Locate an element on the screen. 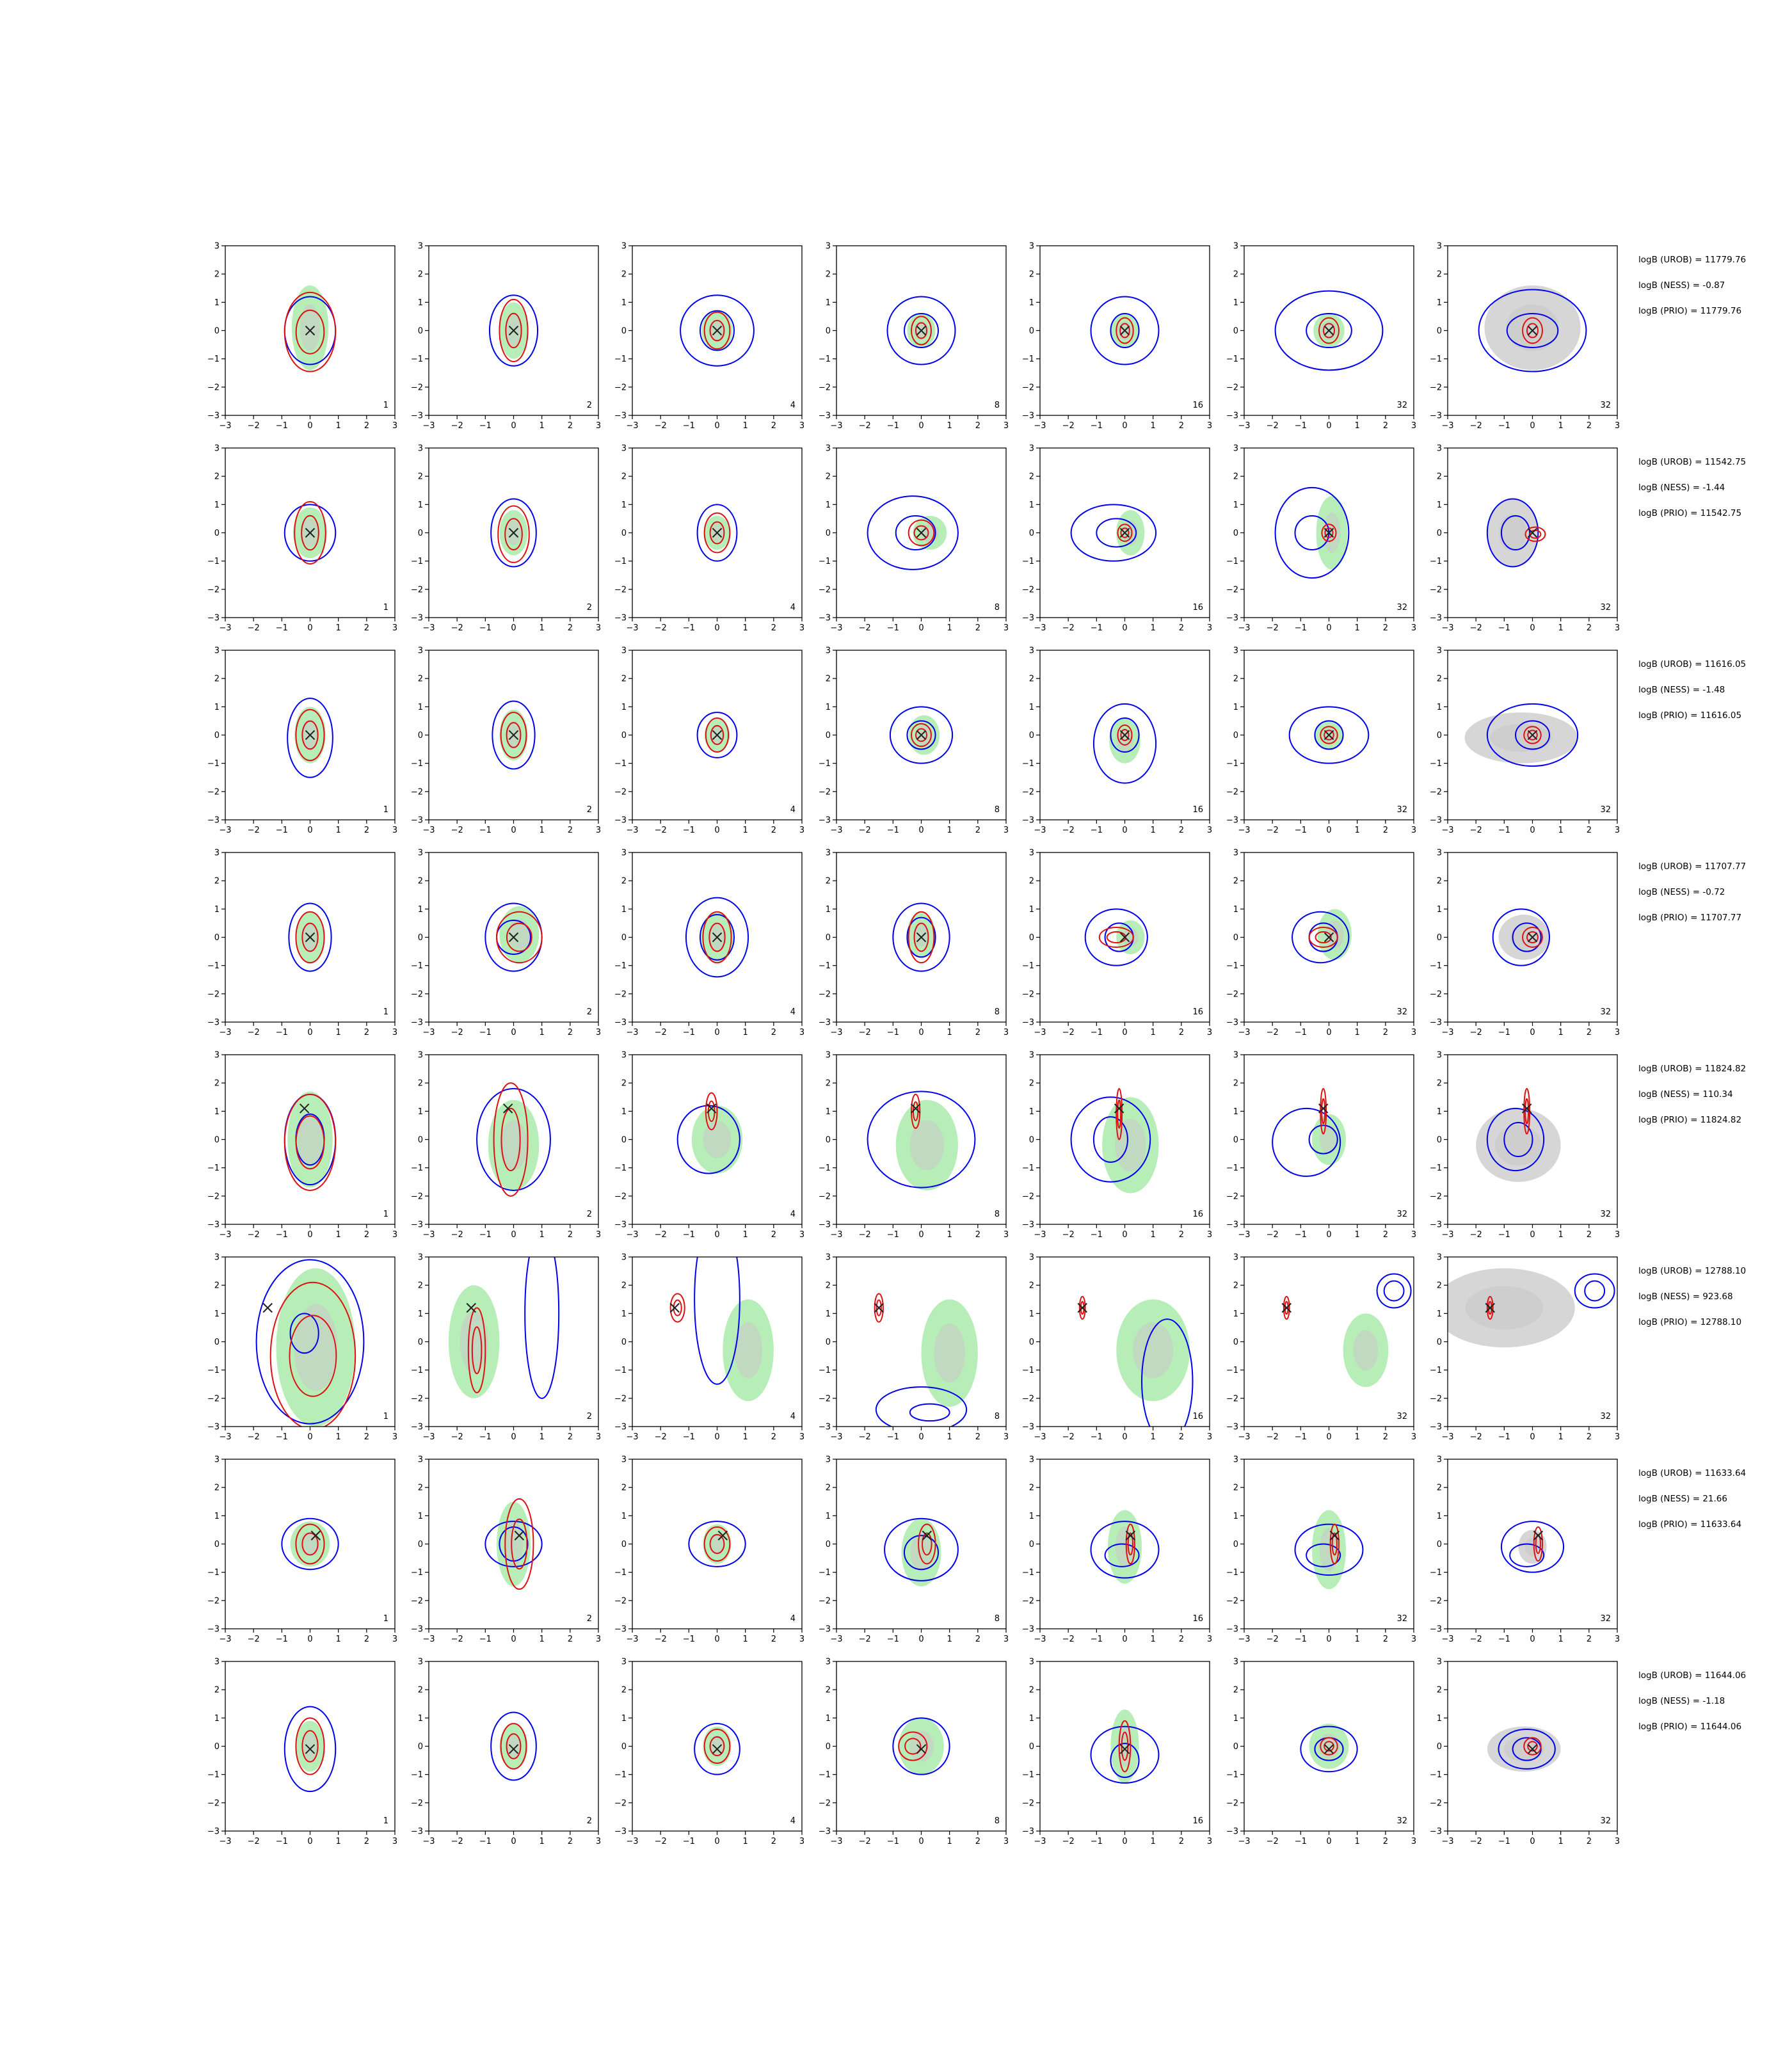 Image resolution: width=1792 pixels, height=2048 pixels. panel-r3-c2: −3 −2 −1 0 1 2 3 −3 −2 −1 0 1 2 3 2 is located at coordinates (506, 741).